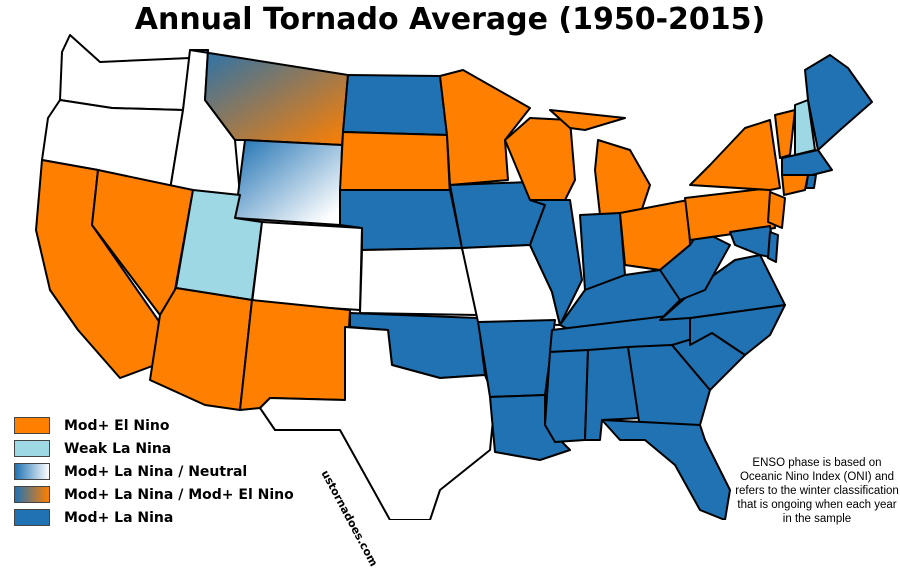 This screenshot has width=900, height=569. What do you see at coordinates (776, 210) in the screenshot?
I see `state-new-jersey` at bounding box center [776, 210].